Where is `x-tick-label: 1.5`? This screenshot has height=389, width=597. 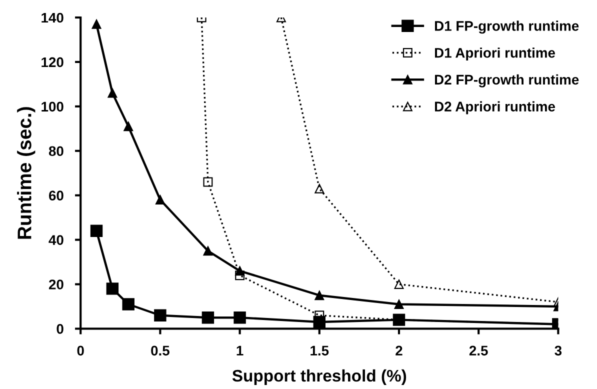 x-tick-label: 1.5 is located at coordinates (319, 351).